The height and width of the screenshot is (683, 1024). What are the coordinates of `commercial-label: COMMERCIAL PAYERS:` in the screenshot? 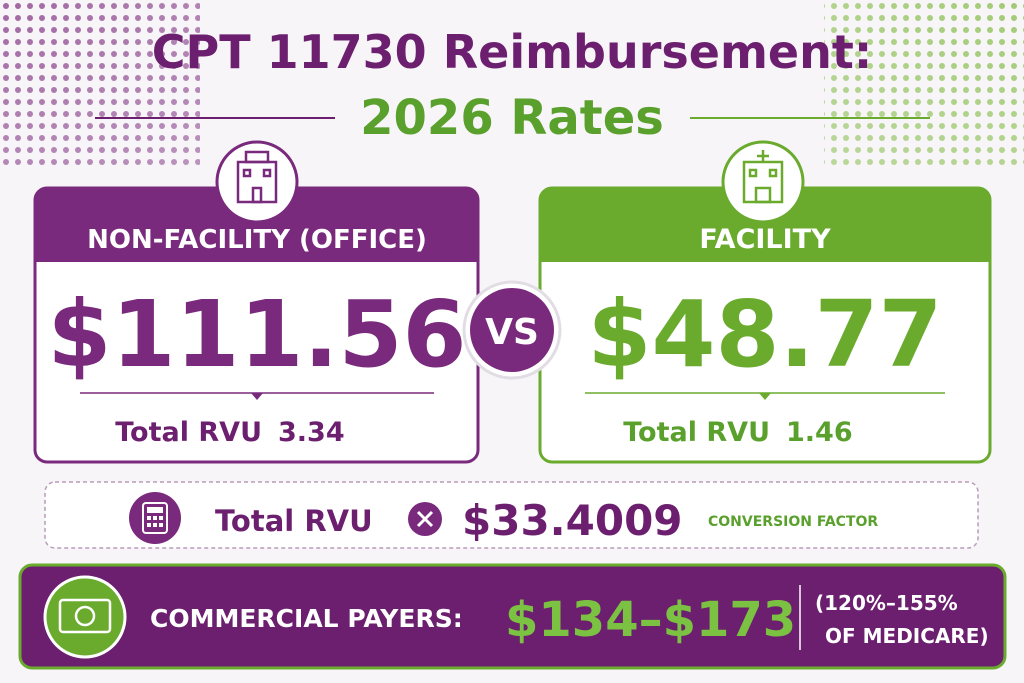 It's located at (306, 618).